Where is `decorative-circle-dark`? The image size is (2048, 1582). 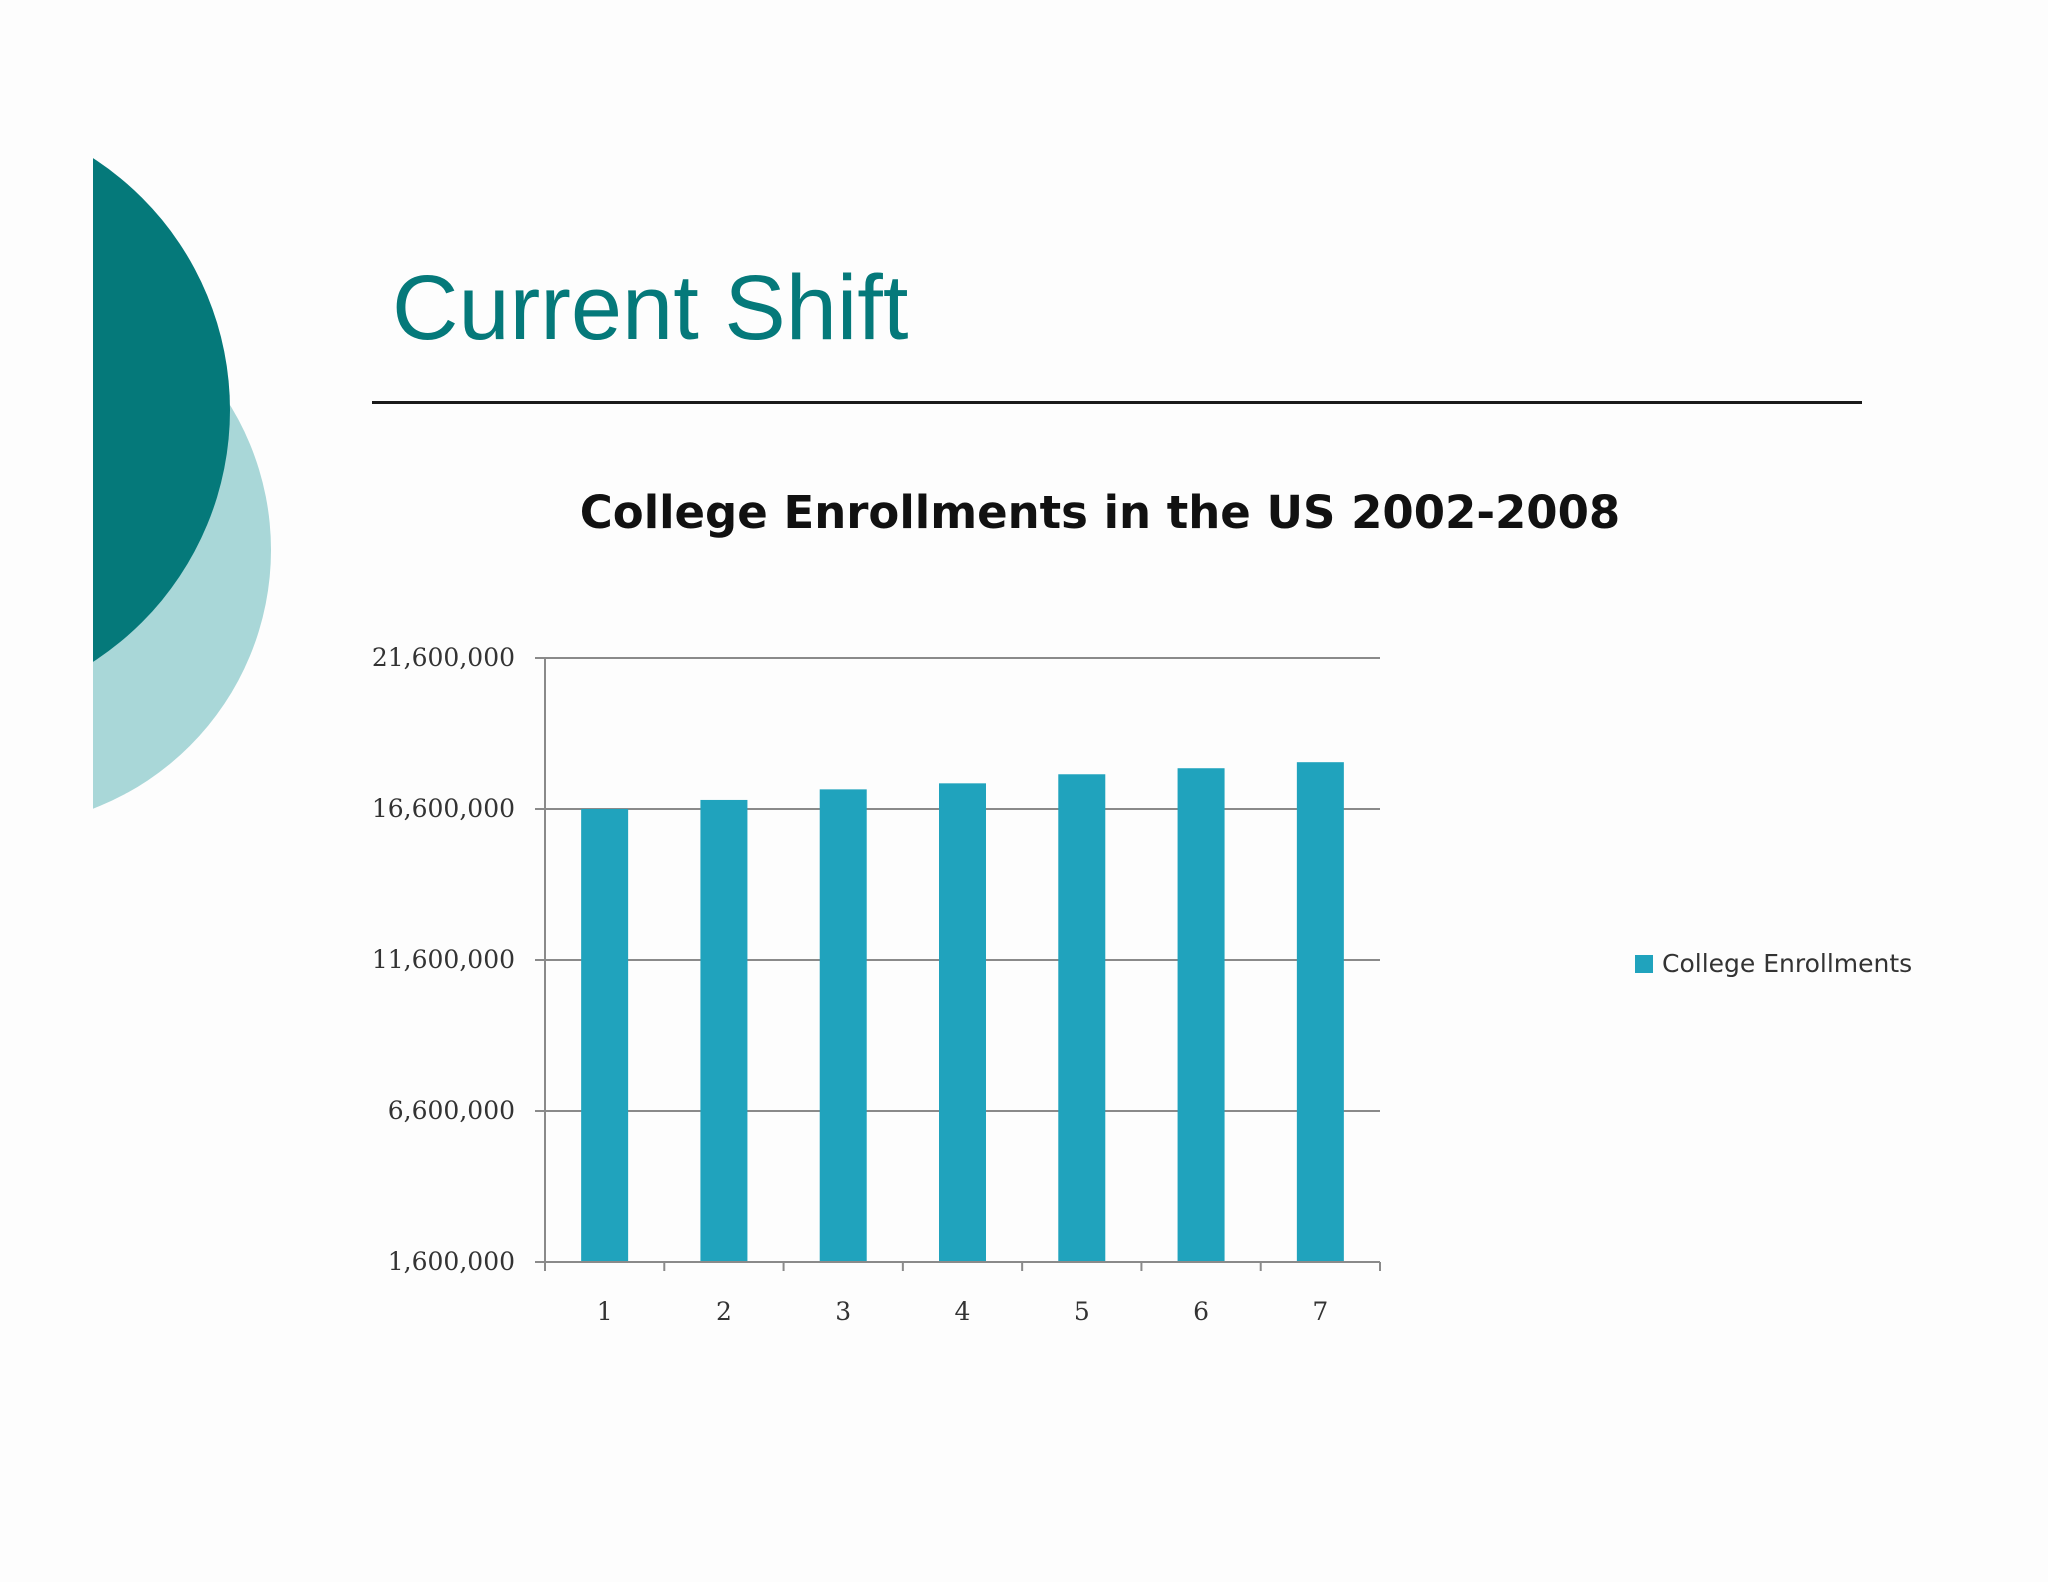 decorative-circle-dark is located at coordinates (161, 410).